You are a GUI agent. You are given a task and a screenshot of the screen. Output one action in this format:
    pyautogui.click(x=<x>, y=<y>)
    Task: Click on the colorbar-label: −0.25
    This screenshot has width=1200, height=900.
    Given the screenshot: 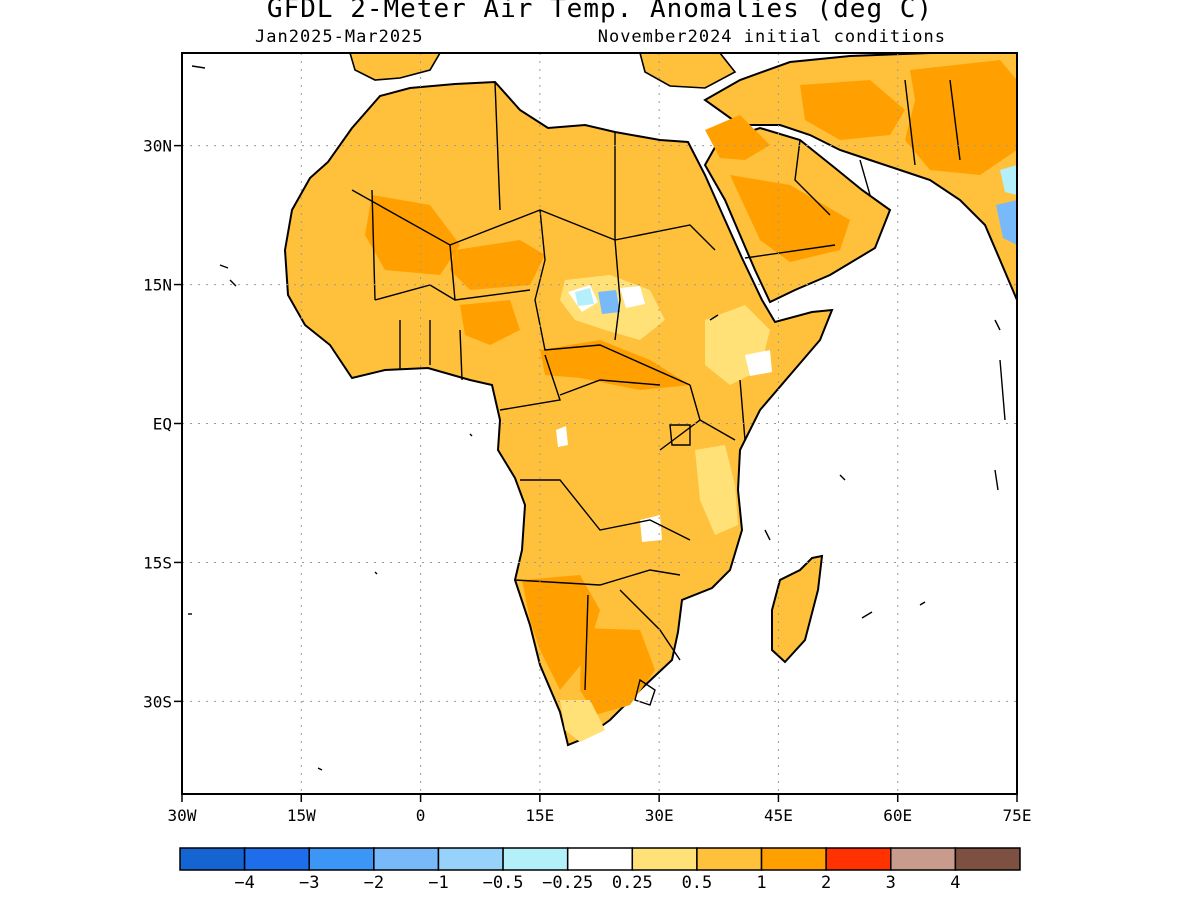 What is the action you would take?
    pyautogui.click(x=567, y=883)
    